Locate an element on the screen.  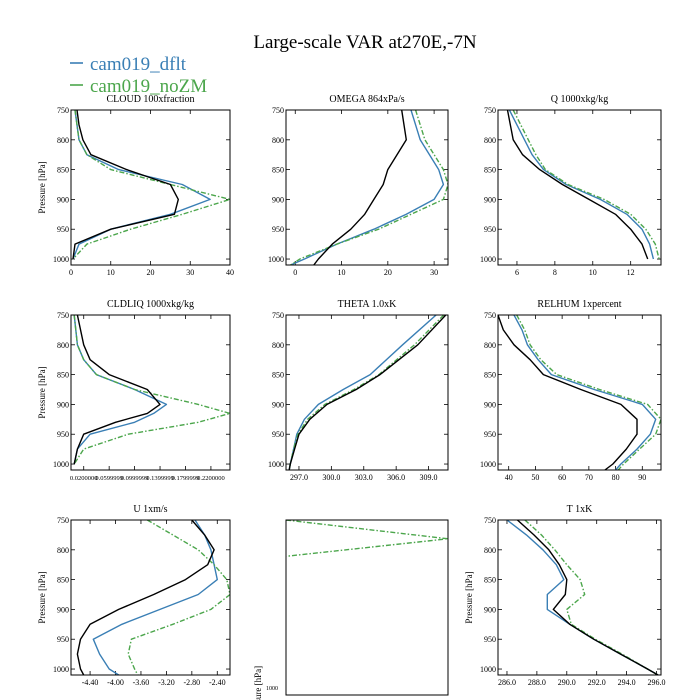
x-tick-label: 70 is located at coordinates (589, 477).